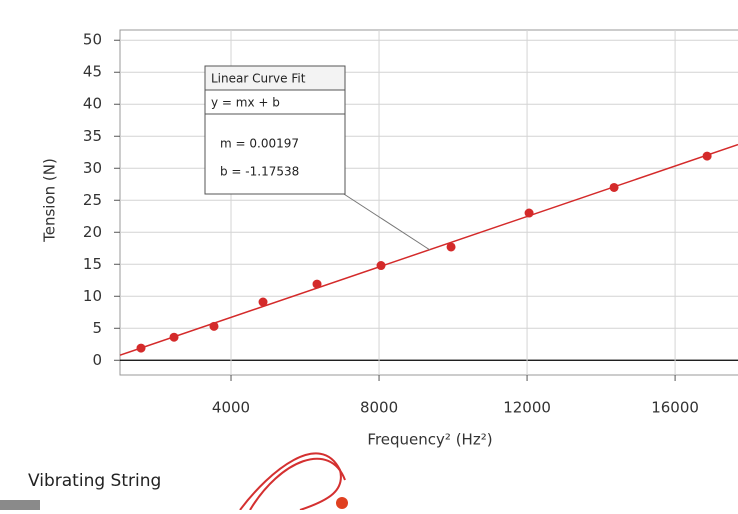 This screenshot has height=514, width=738. Describe the element at coordinates (92, 136) in the screenshot. I see `y-tick-label: 35` at that location.